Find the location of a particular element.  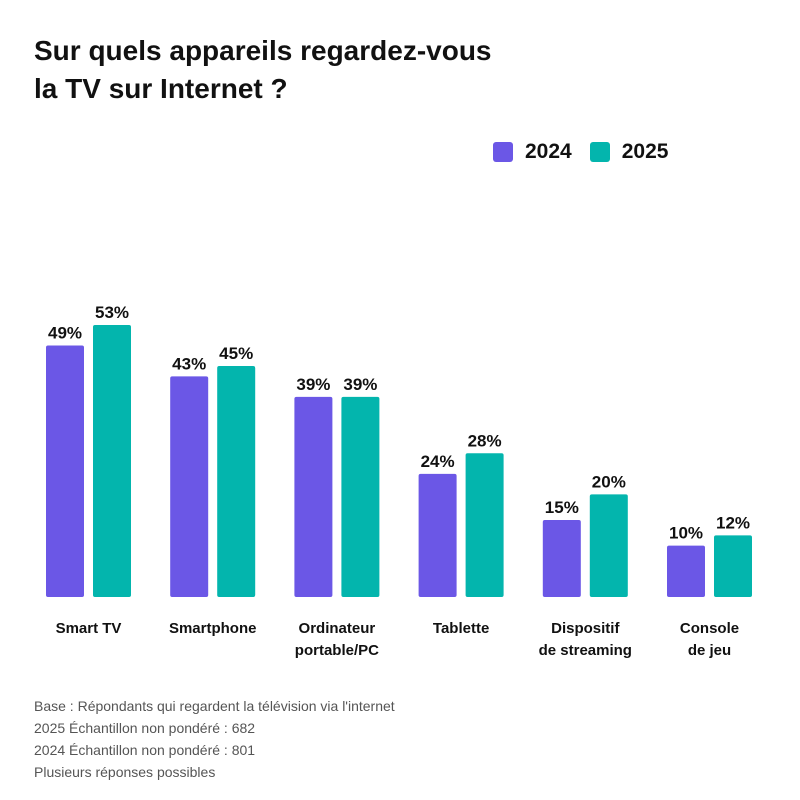

footnote-multiple: Plusieurs réponses possibles is located at coordinates (125, 772).